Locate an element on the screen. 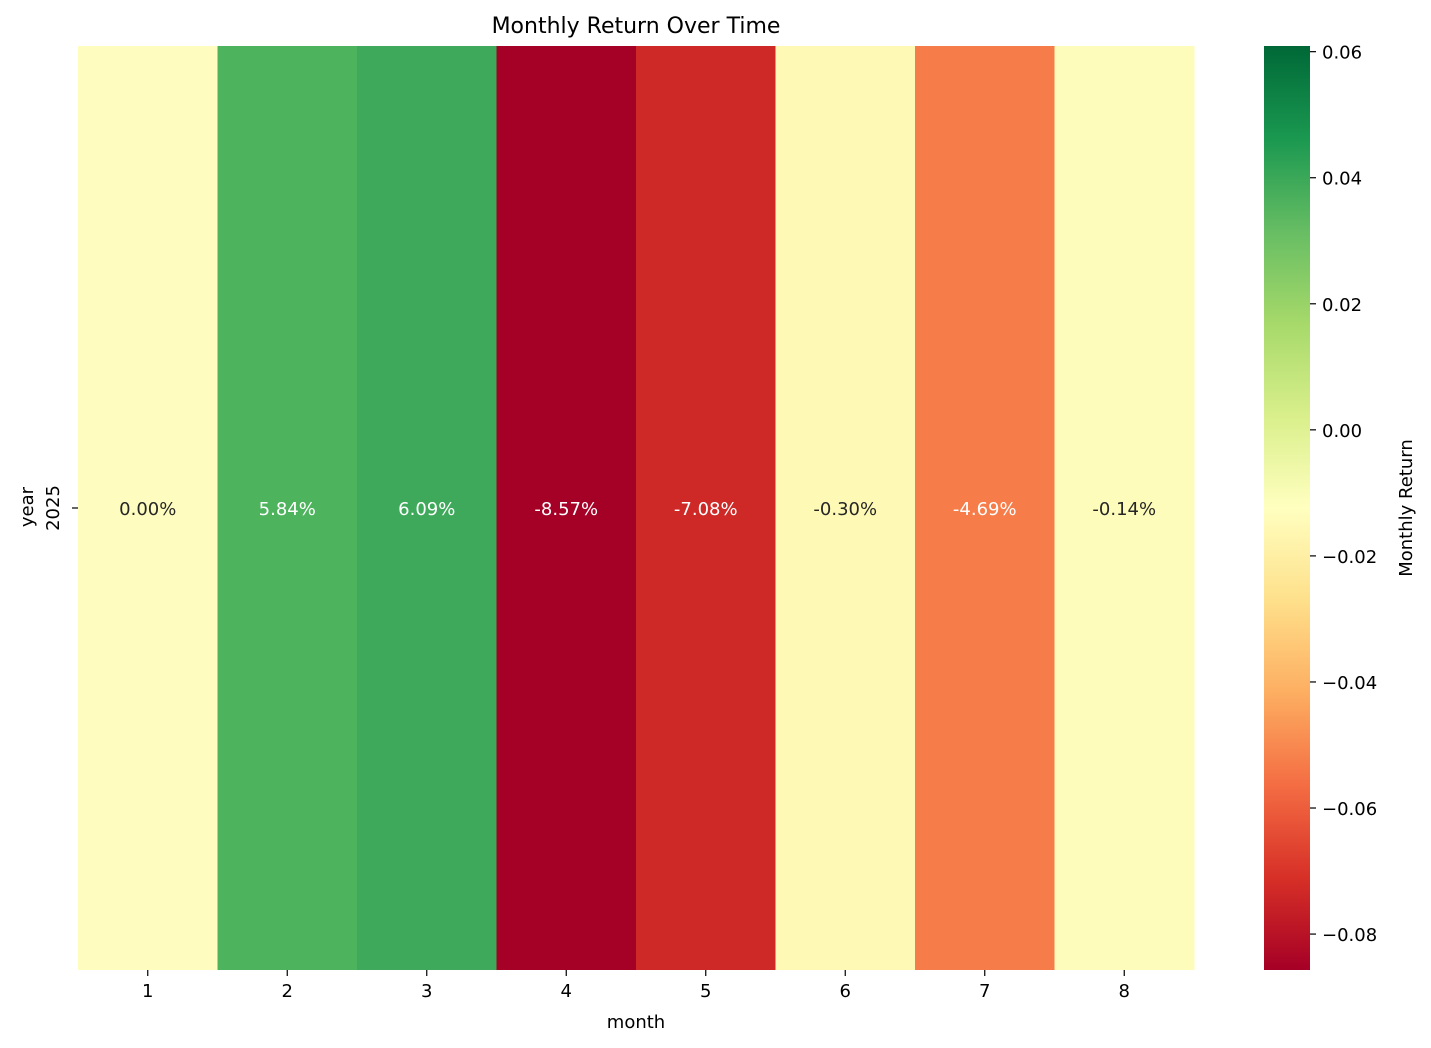 This screenshot has width=1431, height=1048. y-axis-ticks: 2025 is located at coordinates (60, 508).